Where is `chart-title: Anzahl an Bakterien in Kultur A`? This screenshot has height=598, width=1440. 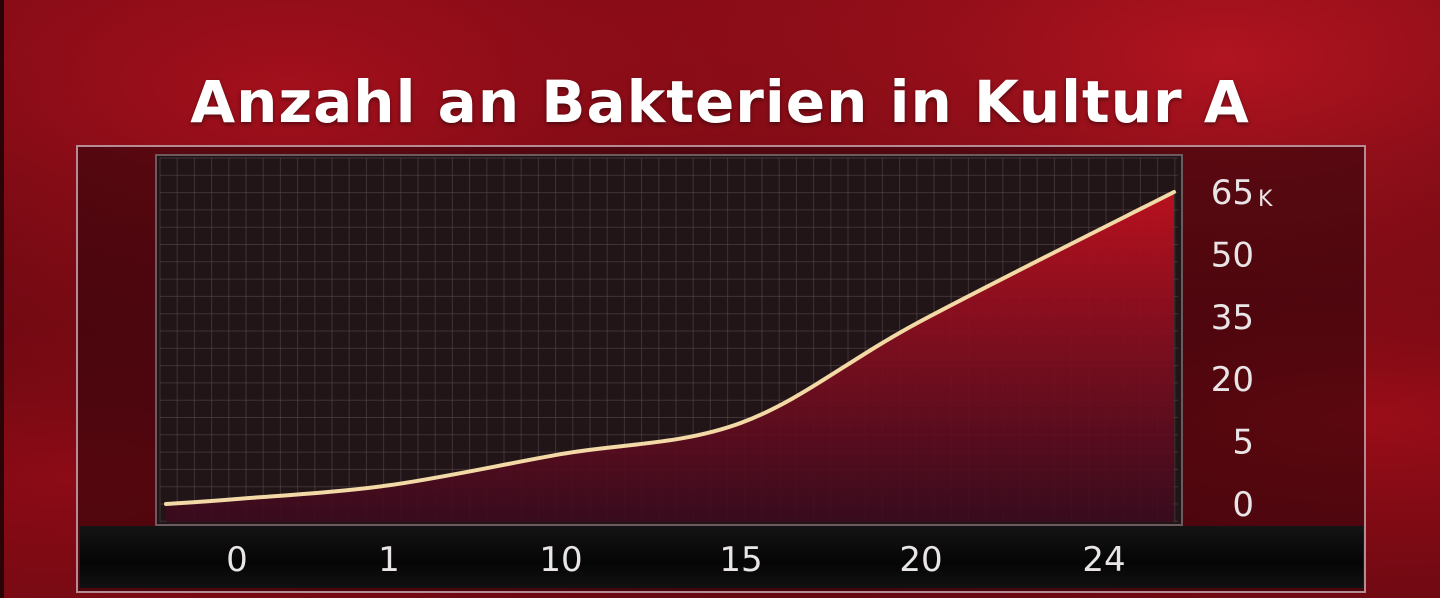
chart-title: Anzahl an Bakterien in Kultur A is located at coordinates (720, 102).